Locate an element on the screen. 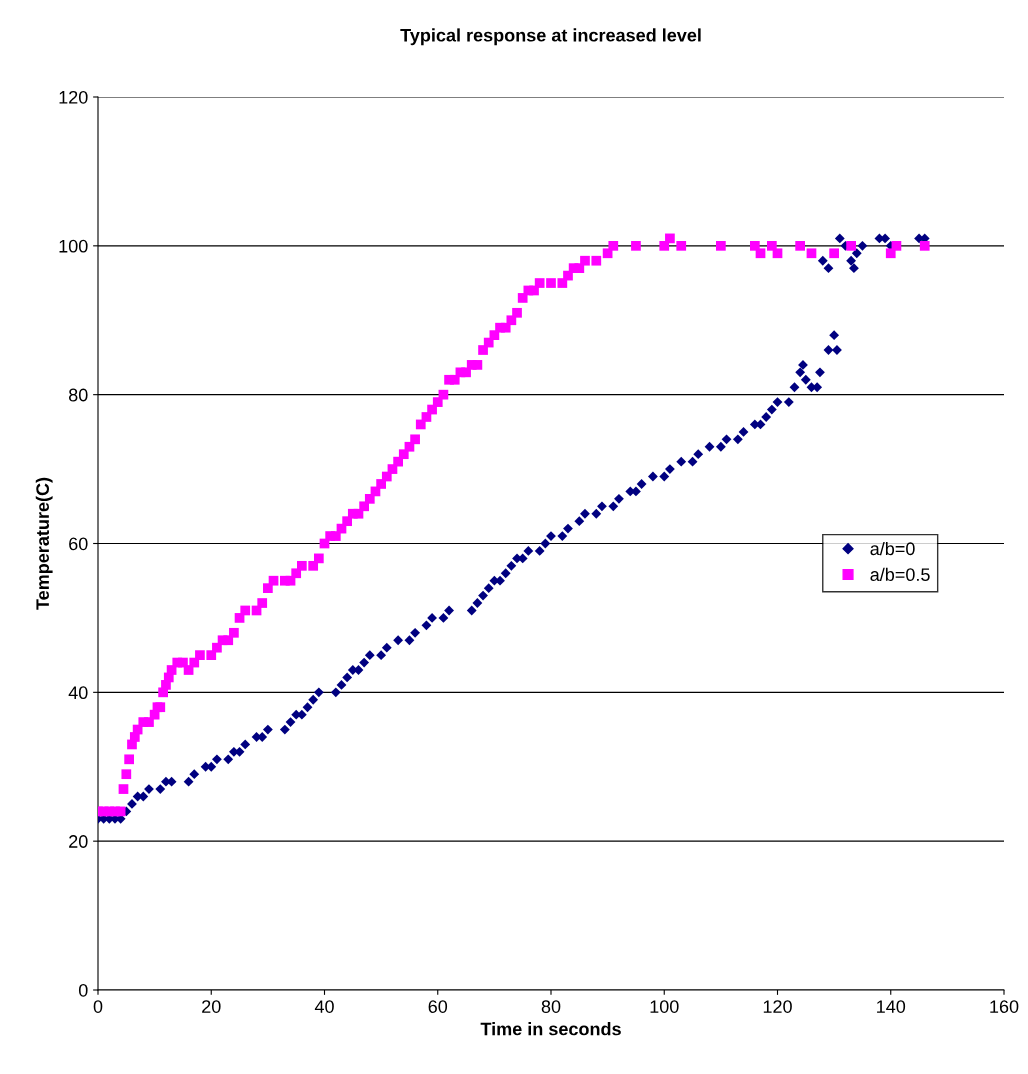 The image size is (1028, 1074). x-tick-label: 120 is located at coordinates (777, 1006).